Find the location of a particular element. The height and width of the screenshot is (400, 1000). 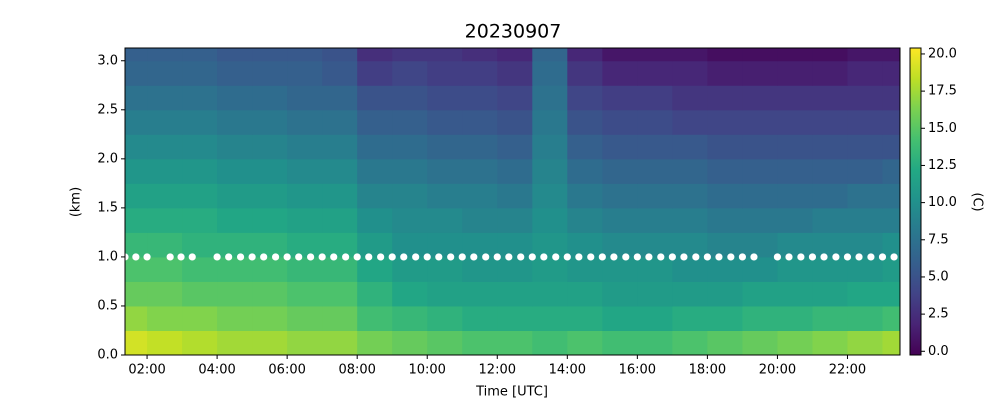

chart-title: 20230907 is located at coordinates (513, 32).